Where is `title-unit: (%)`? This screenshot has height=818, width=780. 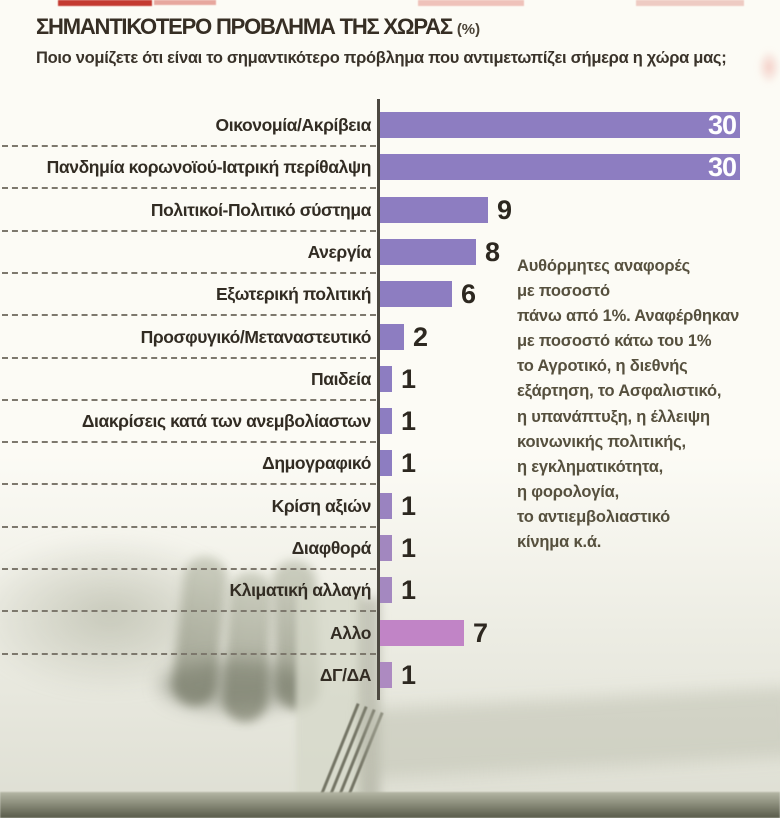
title-unit: (%) is located at coordinates (468, 29).